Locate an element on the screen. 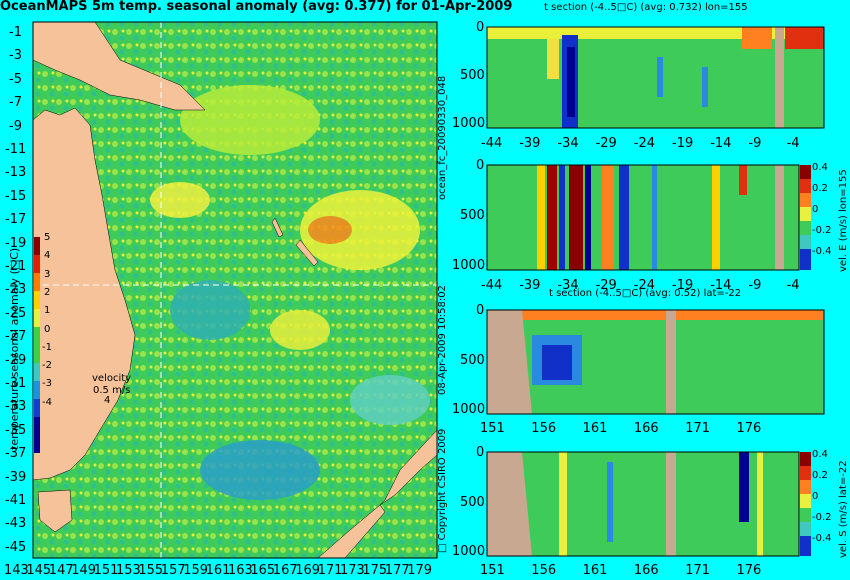 The width and height of the screenshot is (850, 580). vel-s-section is located at coordinates (643, 504).